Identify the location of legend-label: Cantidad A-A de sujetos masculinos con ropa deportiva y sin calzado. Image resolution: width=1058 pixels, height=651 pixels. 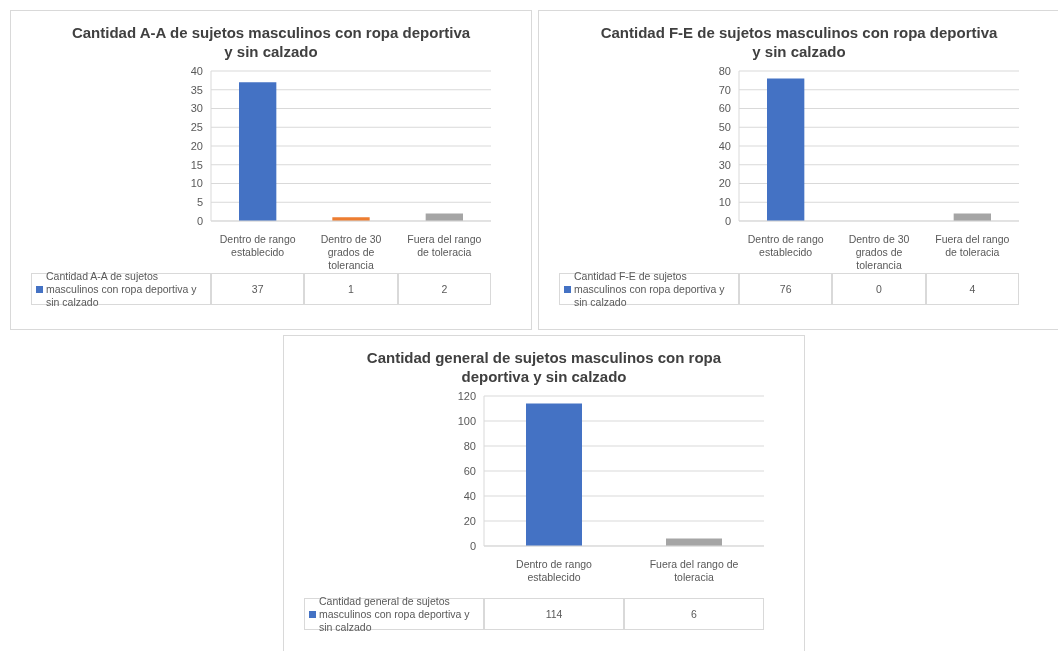
(122, 289).